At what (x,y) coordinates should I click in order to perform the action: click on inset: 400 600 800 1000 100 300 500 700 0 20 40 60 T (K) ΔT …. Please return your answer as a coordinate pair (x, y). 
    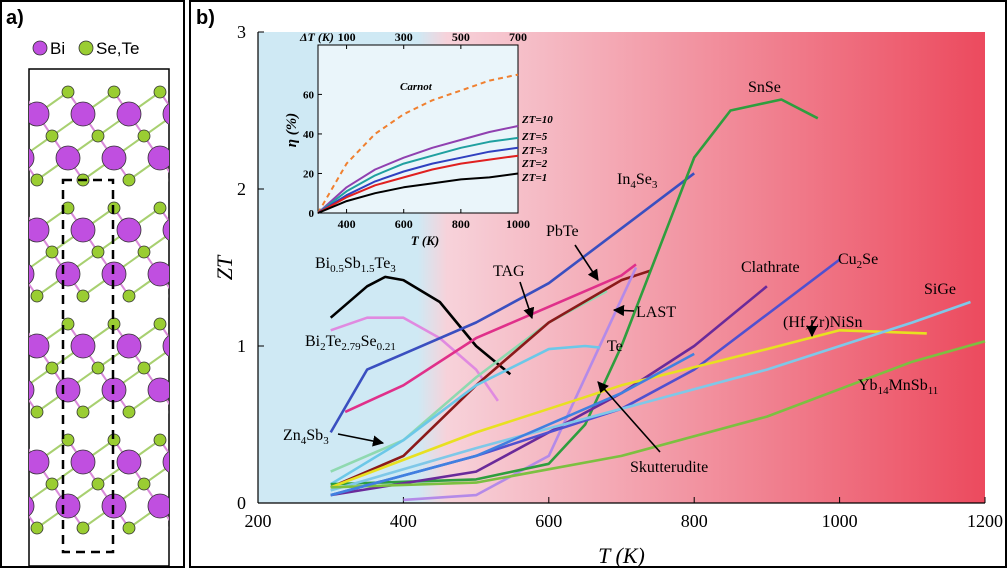
    Looking at the image, I should click on (418, 139).